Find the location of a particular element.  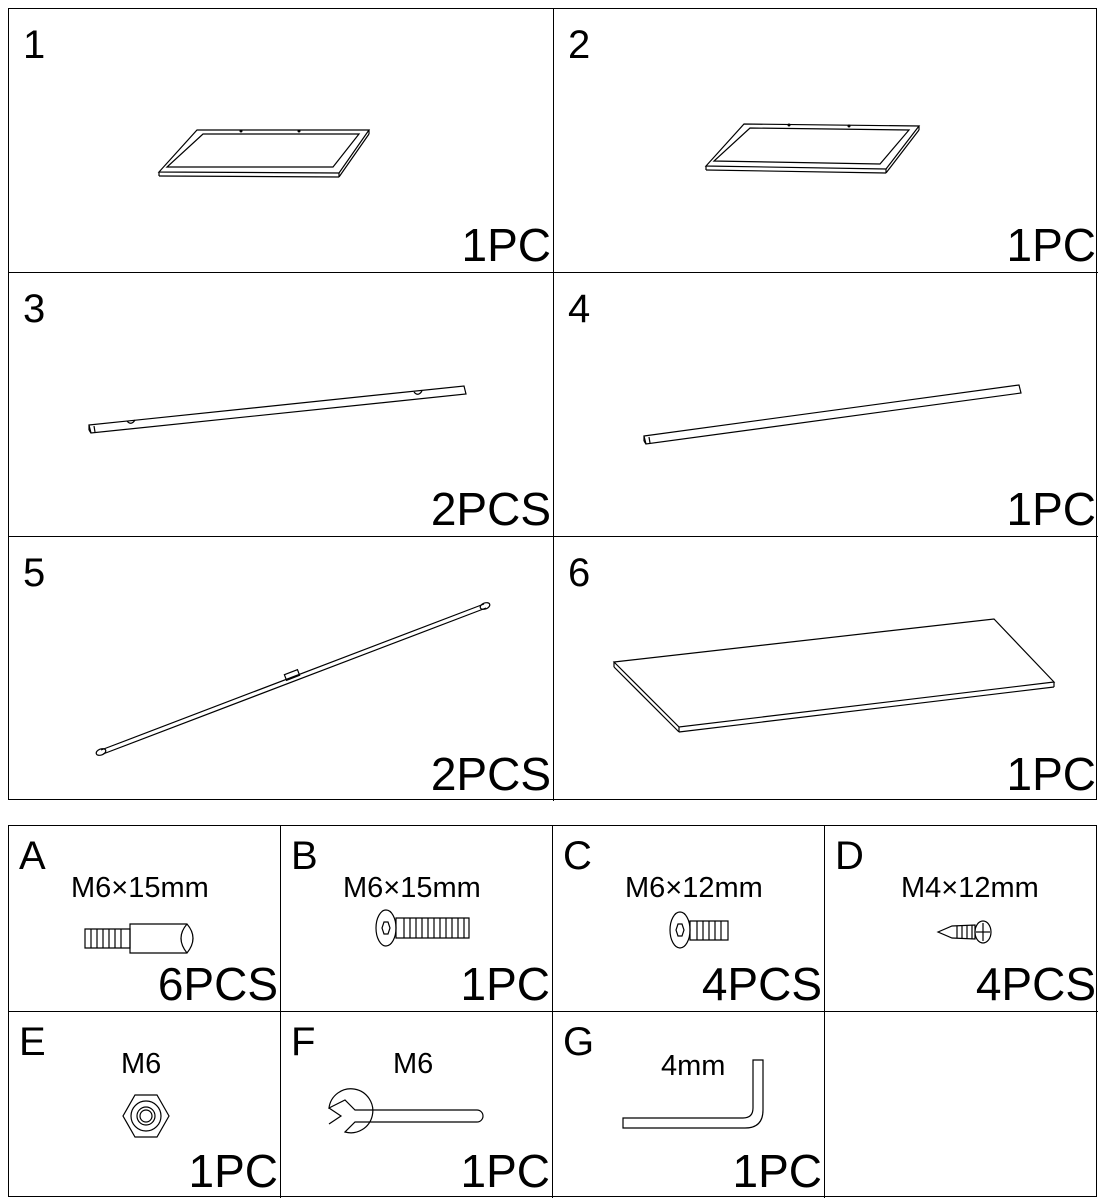

part-6-cell: 6 1PC is located at coordinates (826, 669).